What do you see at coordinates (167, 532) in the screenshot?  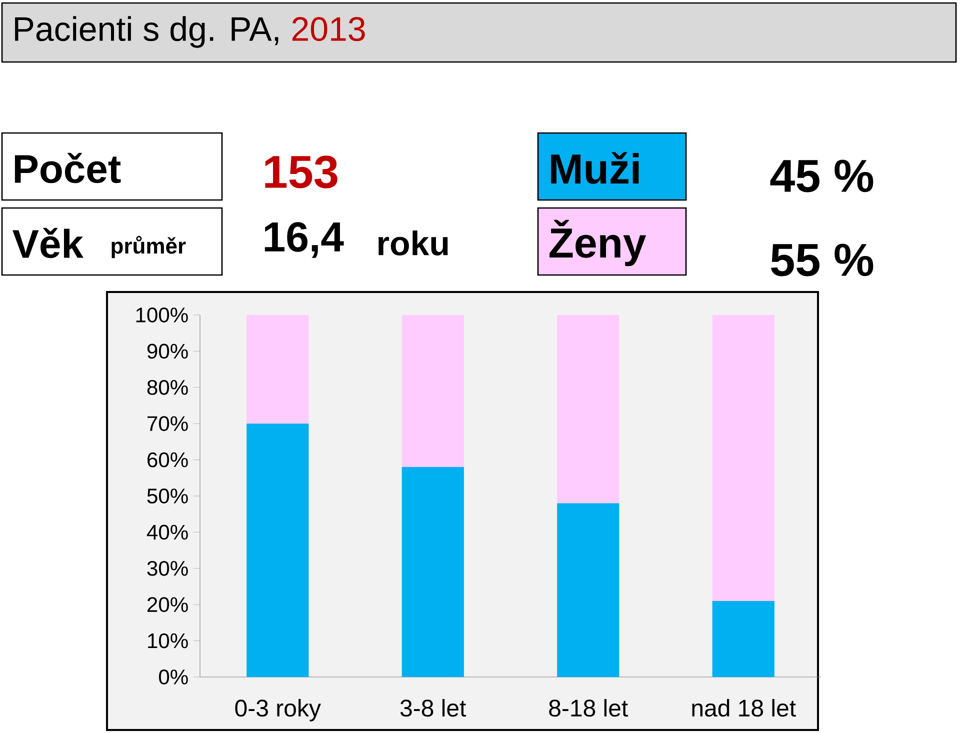 I see `y-tick-label: 40%` at bounding box center [167, 532].